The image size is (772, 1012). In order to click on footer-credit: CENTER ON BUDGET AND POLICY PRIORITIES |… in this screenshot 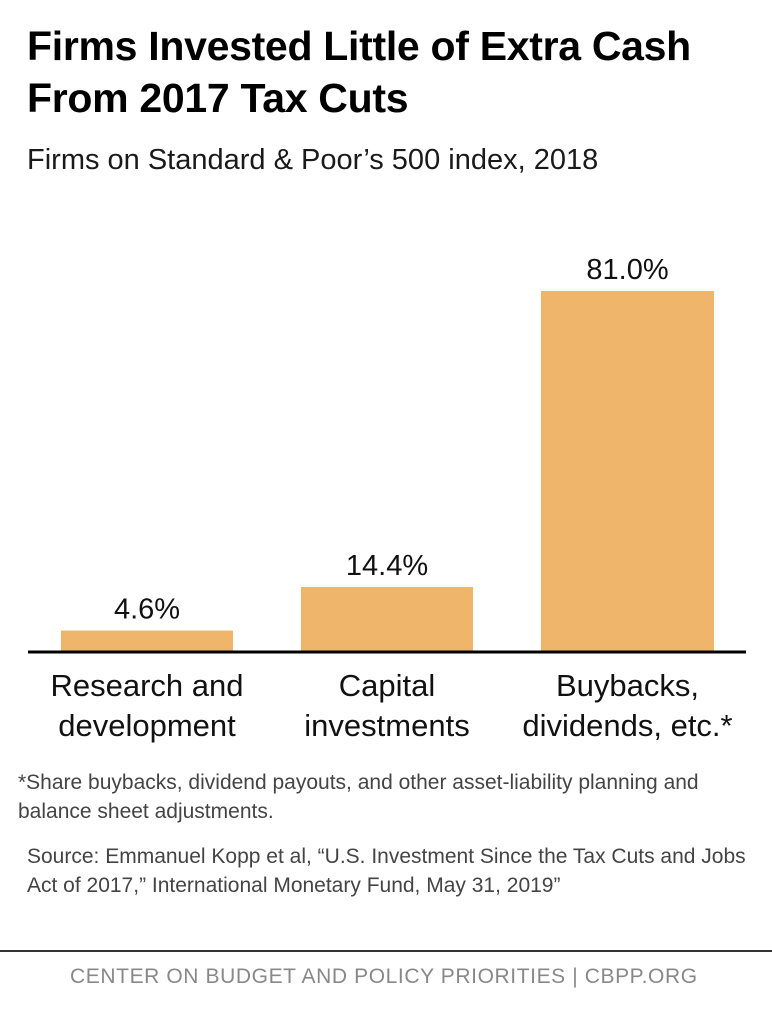, I will do `click(384, 976)`.